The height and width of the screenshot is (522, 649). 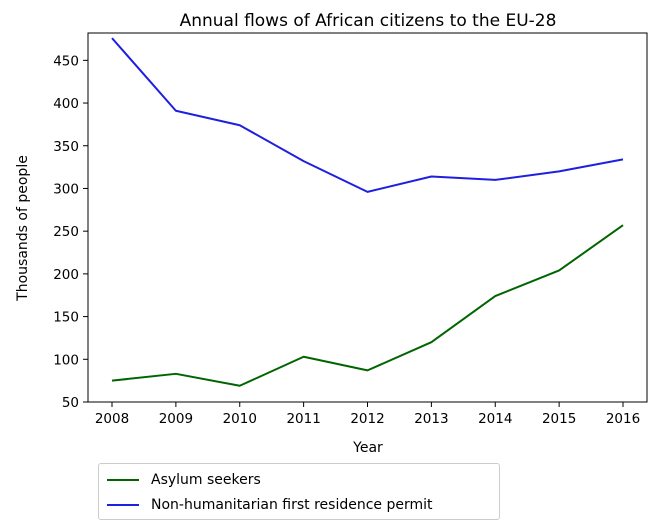 I want to click on x-axis-label: Year, so click(x=367, y=448).